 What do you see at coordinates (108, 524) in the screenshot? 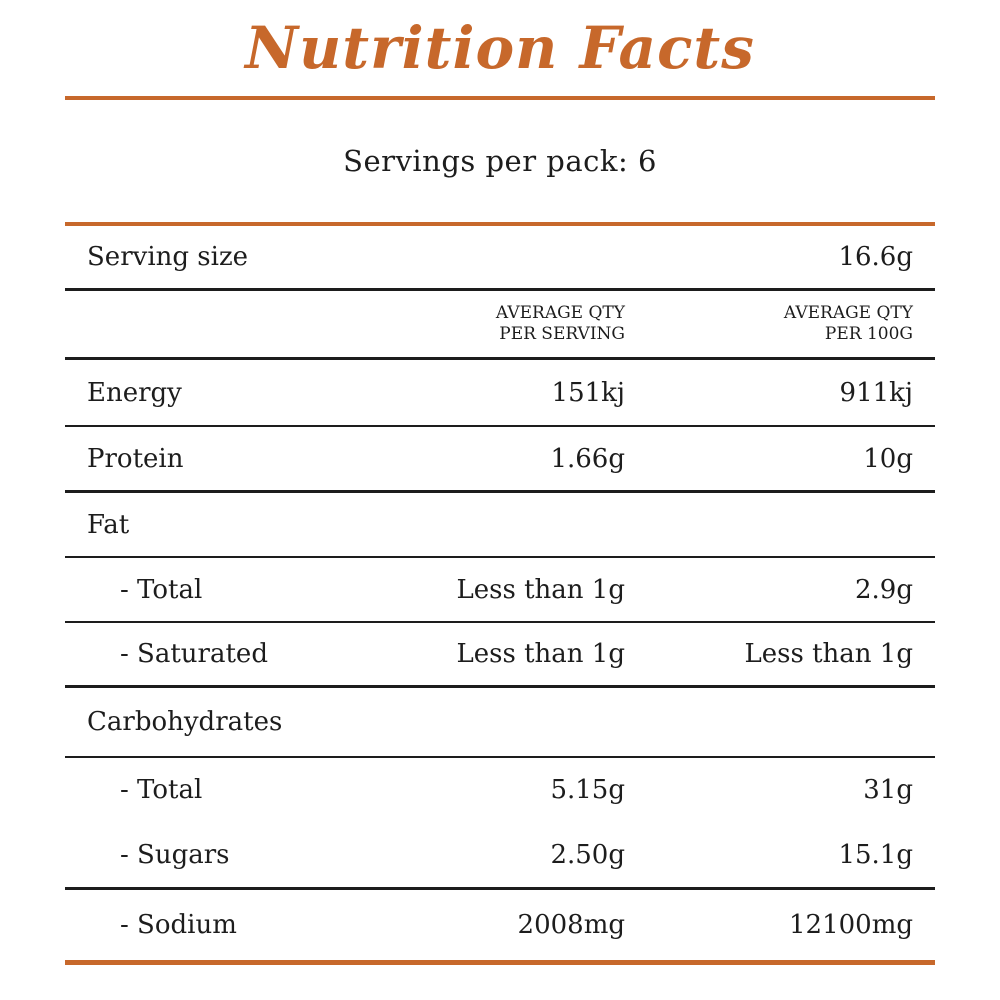
I see `row-label: Fat` at bounding box center [108, 524].